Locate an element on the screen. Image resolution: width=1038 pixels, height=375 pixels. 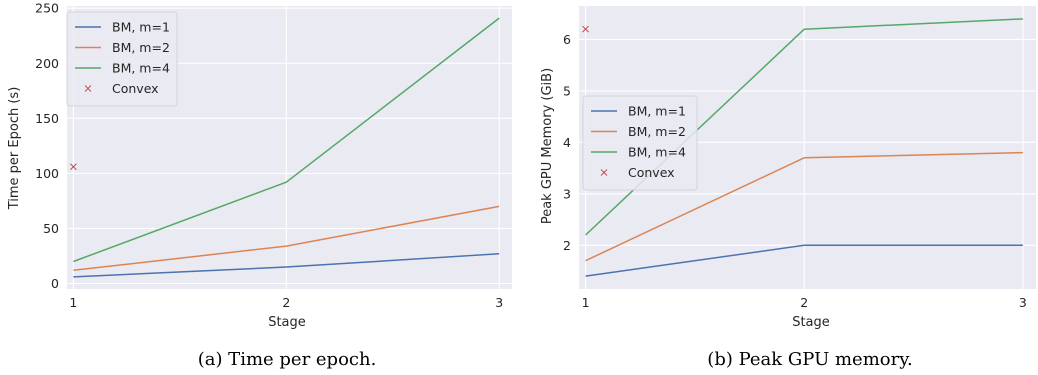
y-tick-label: 2 is located at coordinates (567, 245).